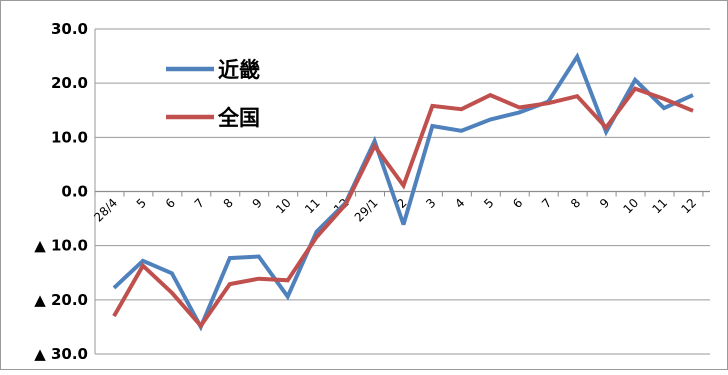 The image size is (728, 375). Describe the element at coordinates (74, 192) in the screenshot. I see `y-tick-label: 0.0` at that location.